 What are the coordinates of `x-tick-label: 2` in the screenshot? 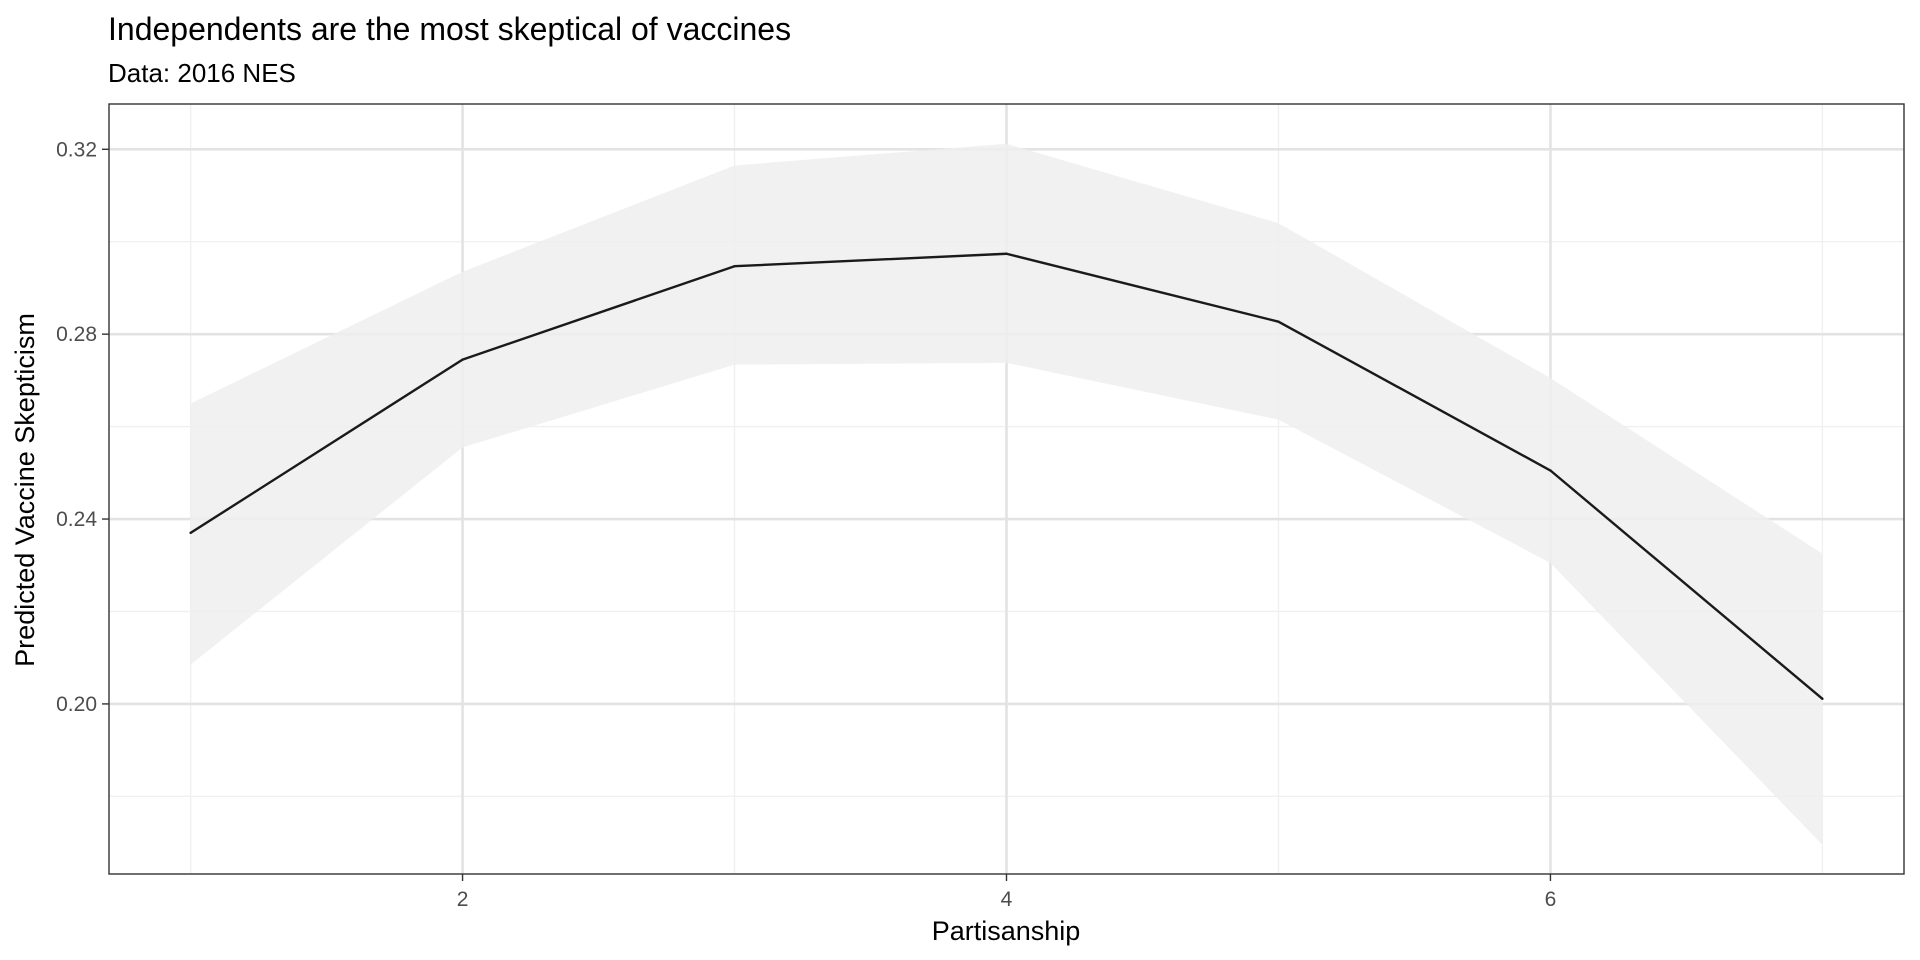 It's located at (463, 899).